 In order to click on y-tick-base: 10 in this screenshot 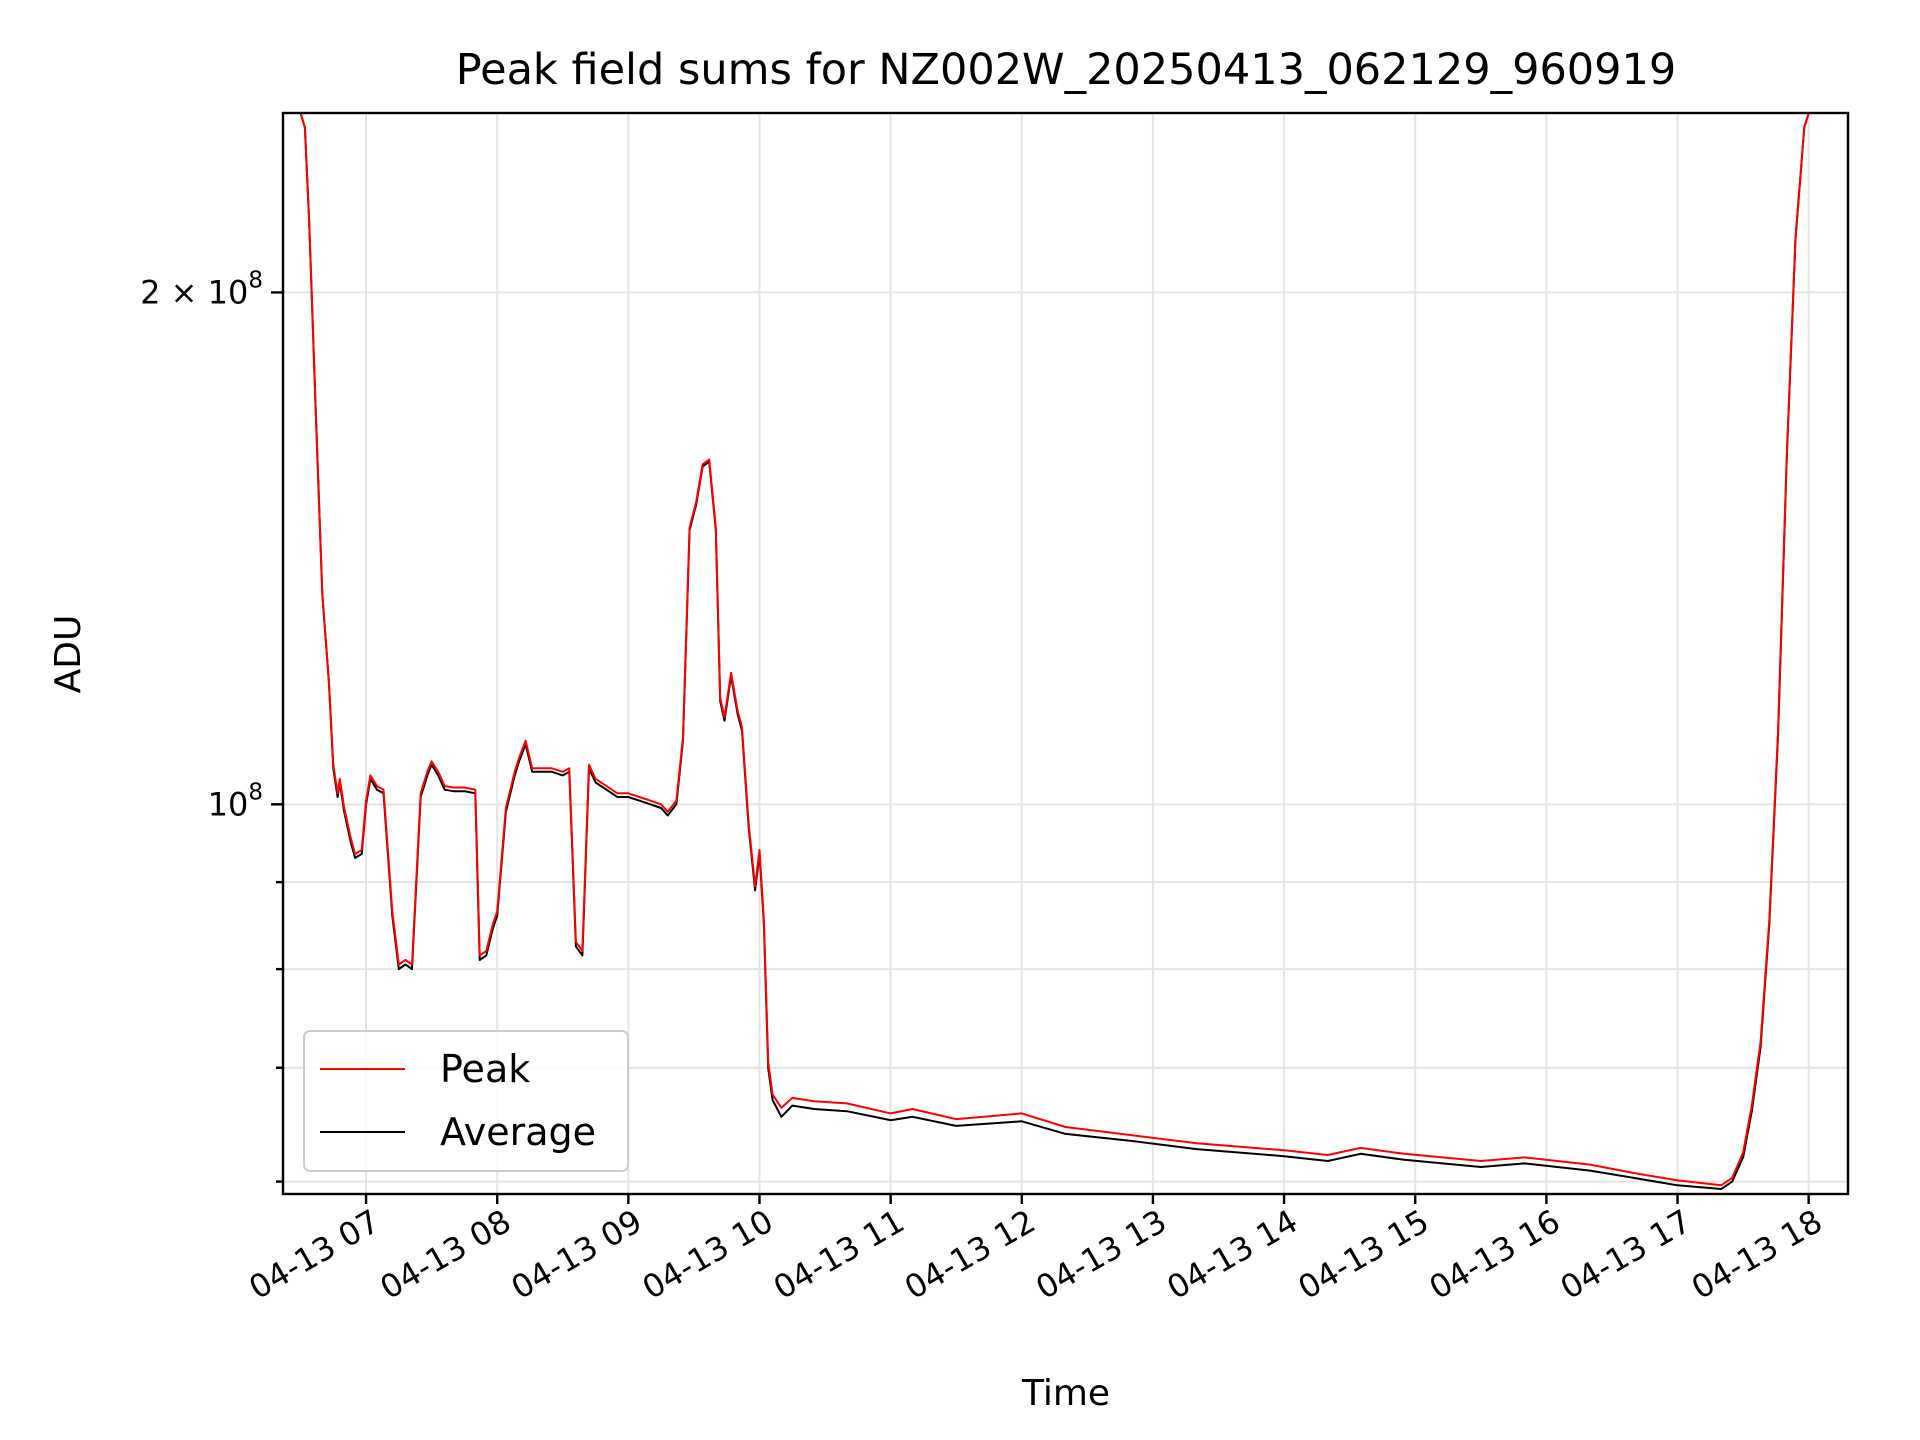, I will do `click(228, 804)`.